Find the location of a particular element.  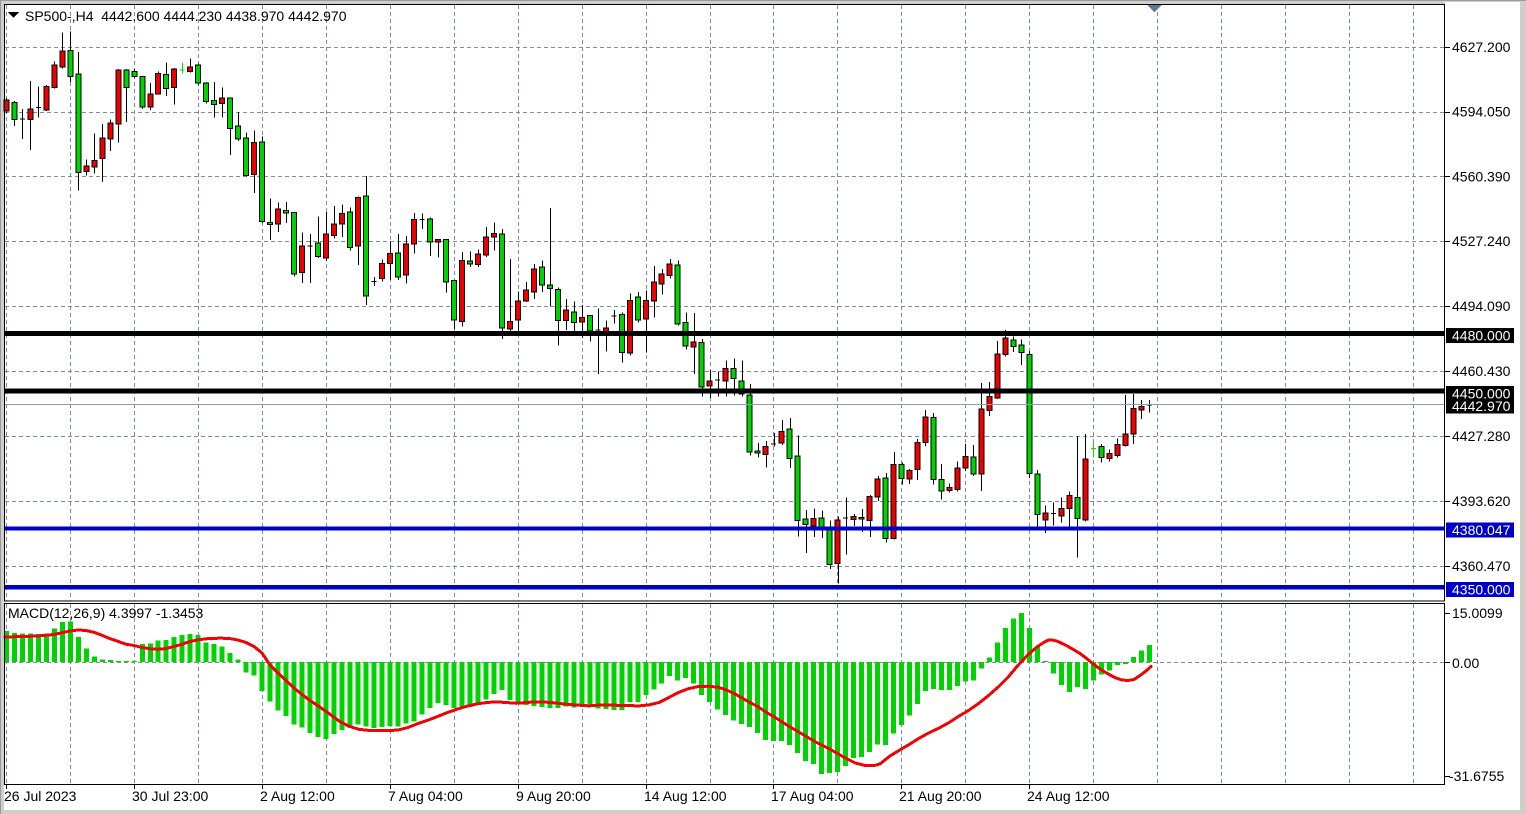

svg-text: 4450.000 is located at coordinates (1481, 393).